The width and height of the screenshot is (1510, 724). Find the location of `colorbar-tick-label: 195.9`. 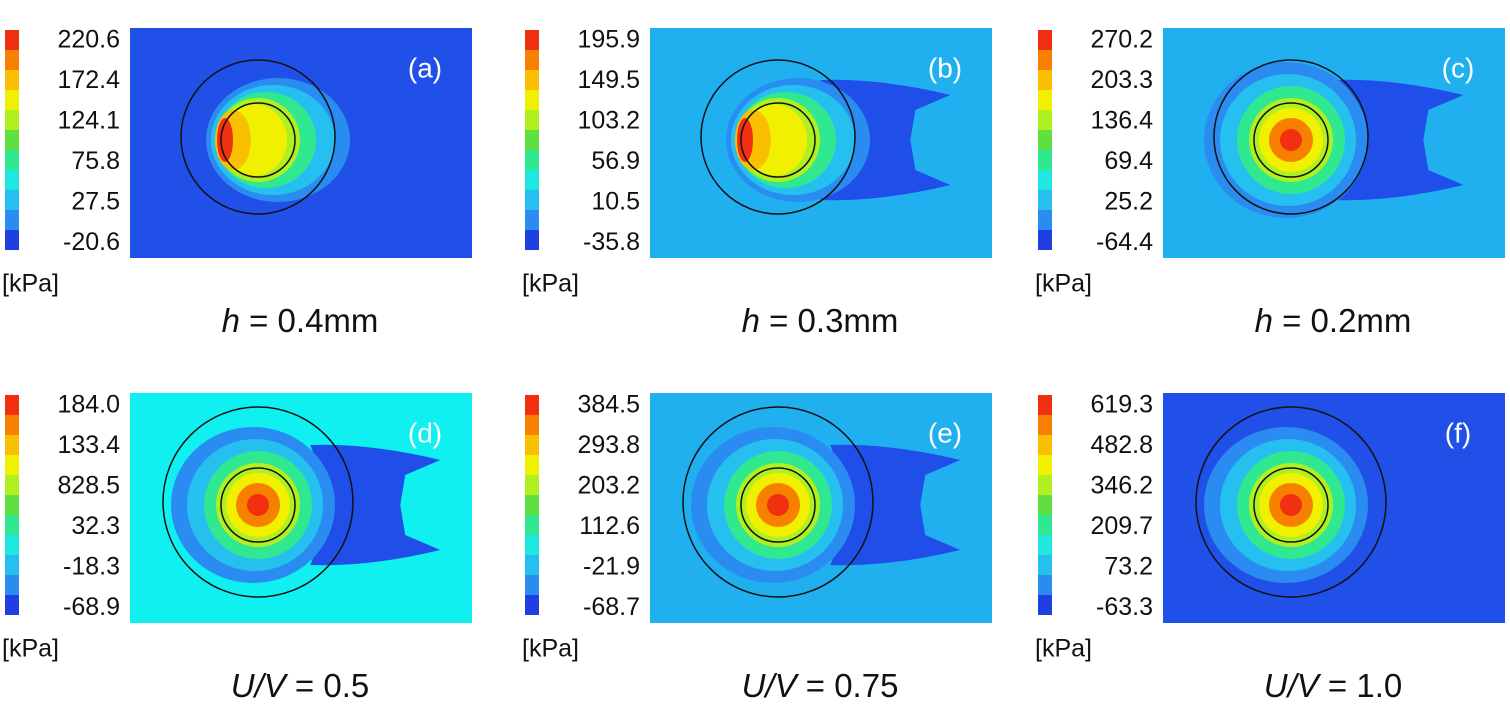

colorbar-tick-label: 195.9 is located at coordinates (608, 40).